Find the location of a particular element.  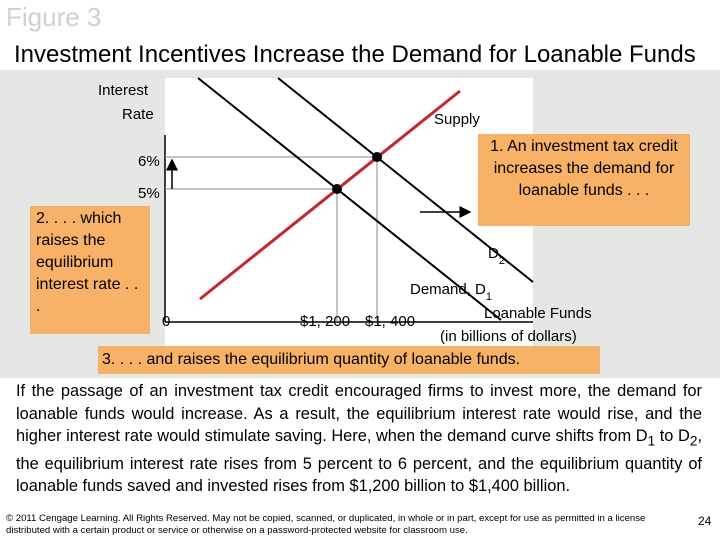

page-number: 24 is located at coordinates (705, 521).